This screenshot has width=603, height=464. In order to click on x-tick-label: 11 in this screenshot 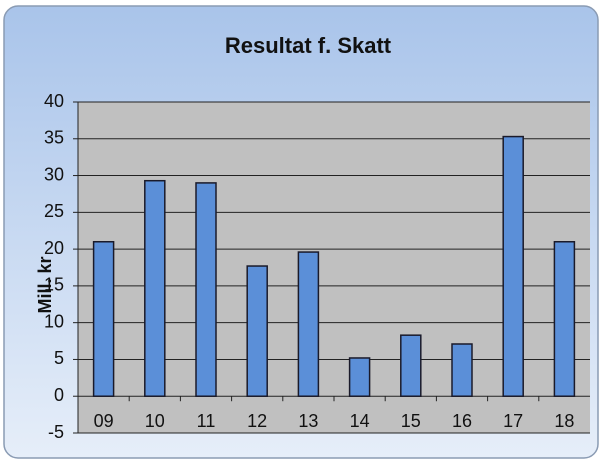, I will do `click(206, 421)`.